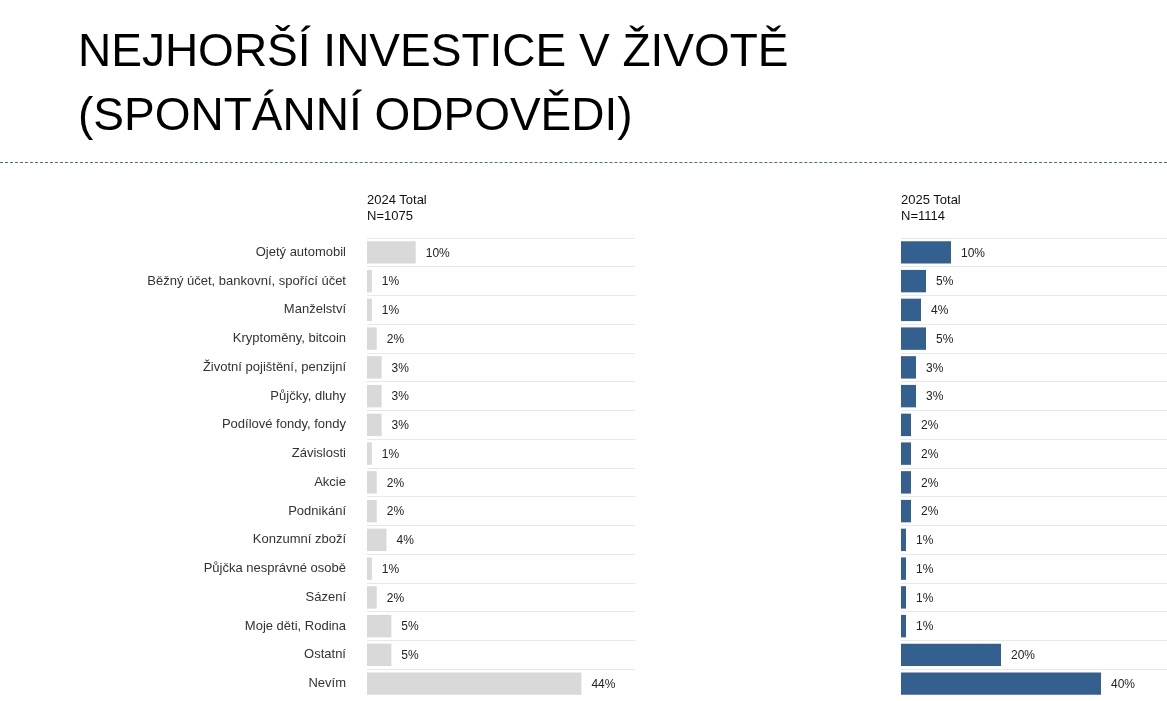 This screenshot has width=1167, height=701. Describe the element at coordinates (319, 453) in the screenshot. I see `y-tick-label: Závislosti` at that location.